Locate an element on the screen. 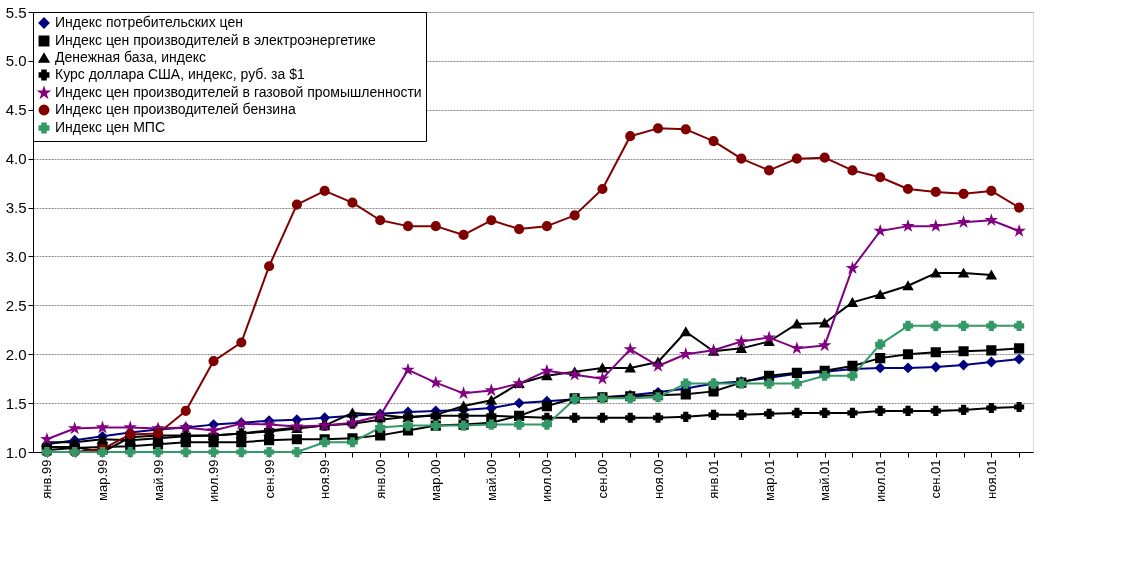 The image size is (1135, 578). x-tick-label: сен.01 is located at coordinates (936, 479).